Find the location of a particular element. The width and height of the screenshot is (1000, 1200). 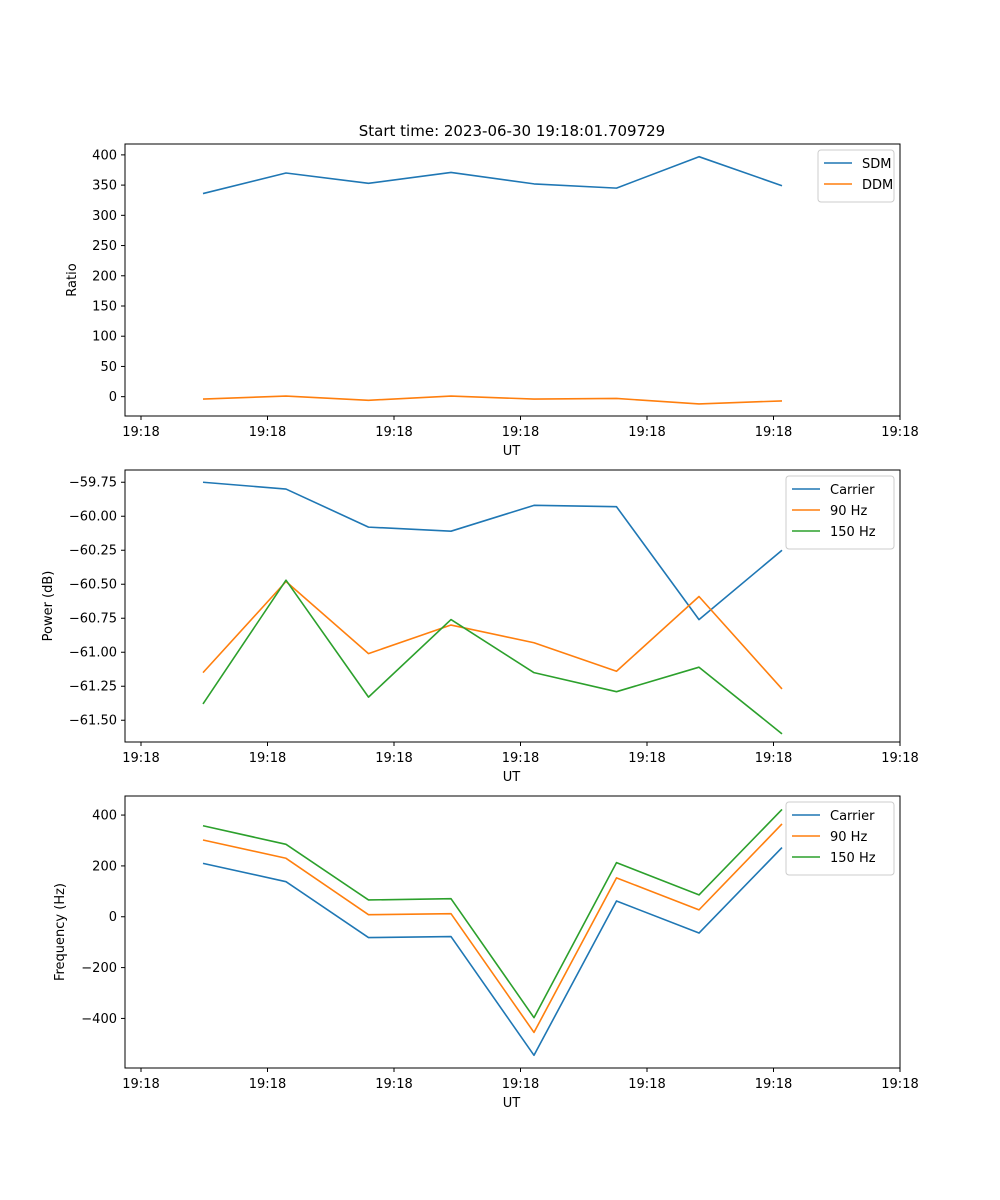

series-line-ddm is located at coordinates (492, 400).